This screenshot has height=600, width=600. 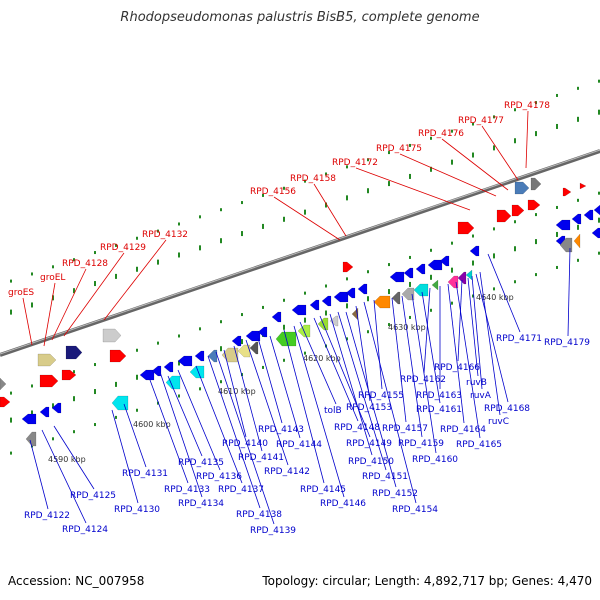 What do you see at coordinates (369, 408) in the screenshot?
I see `reverse-gene-label: RPD_4153` at bounding box center [369, 408].